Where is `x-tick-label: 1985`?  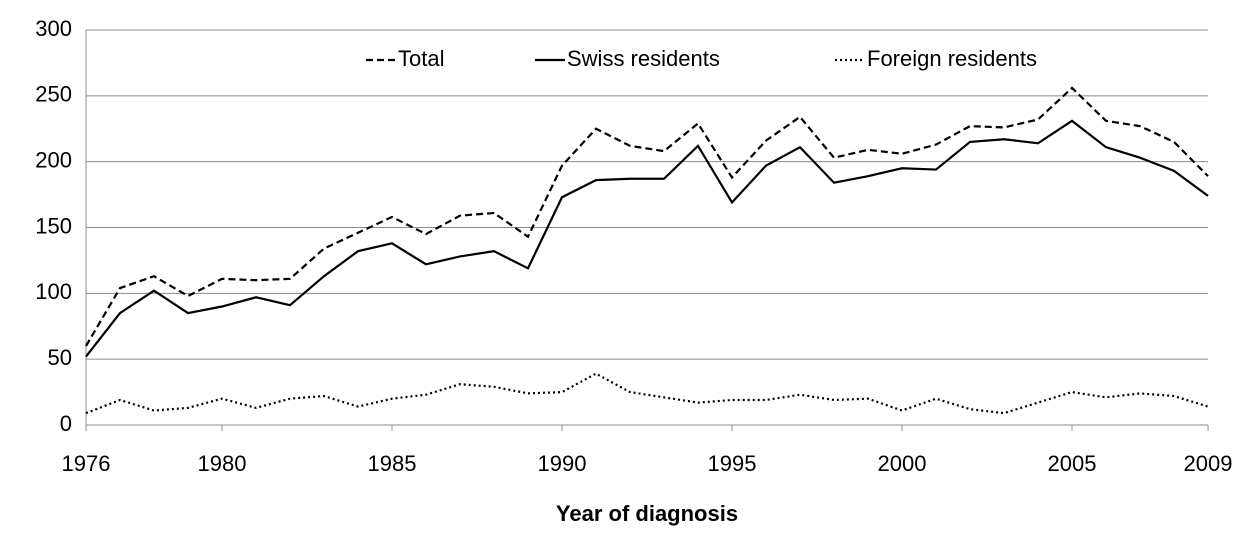
x-tick-label: 1985 is located at coordinates (392, 463).